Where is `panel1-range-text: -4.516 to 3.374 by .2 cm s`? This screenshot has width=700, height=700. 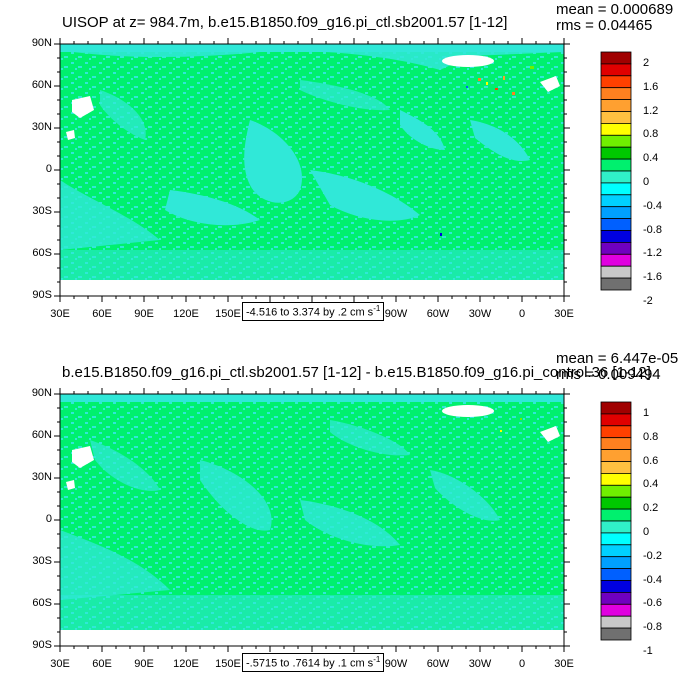 panel1-range-text: -4.516 to 3.374 by .2 cm s is located at coordinates (310, 312).